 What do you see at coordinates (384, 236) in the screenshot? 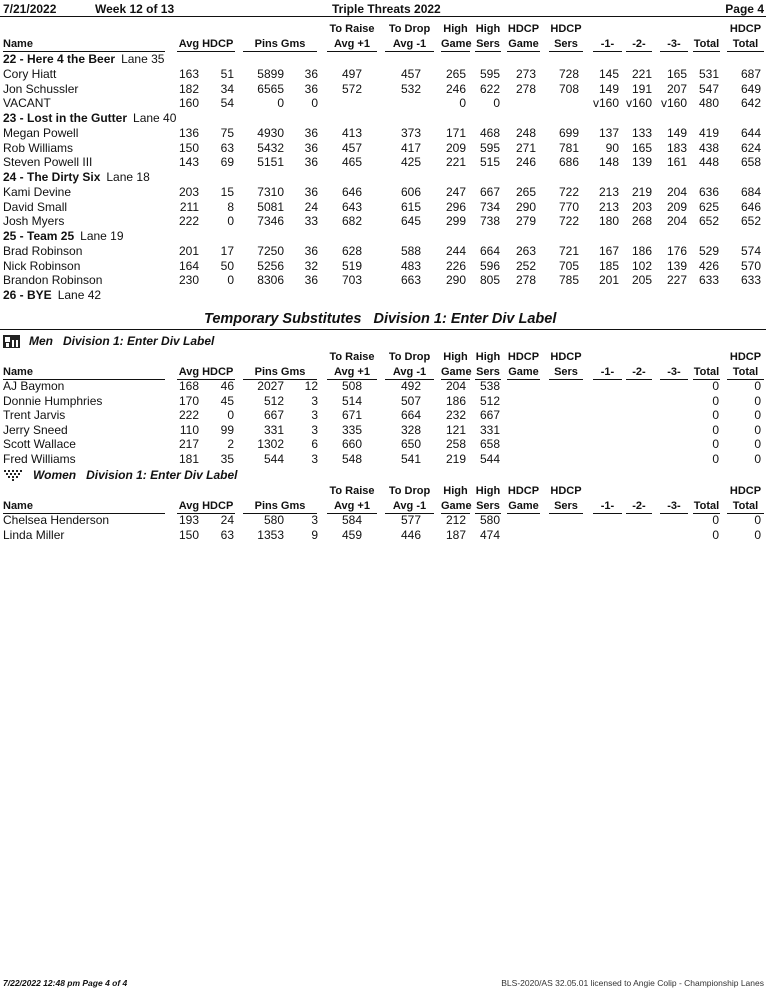
I see `team-heading: 25 - Team 25 Lane 19` at bounding box center [384, 236].